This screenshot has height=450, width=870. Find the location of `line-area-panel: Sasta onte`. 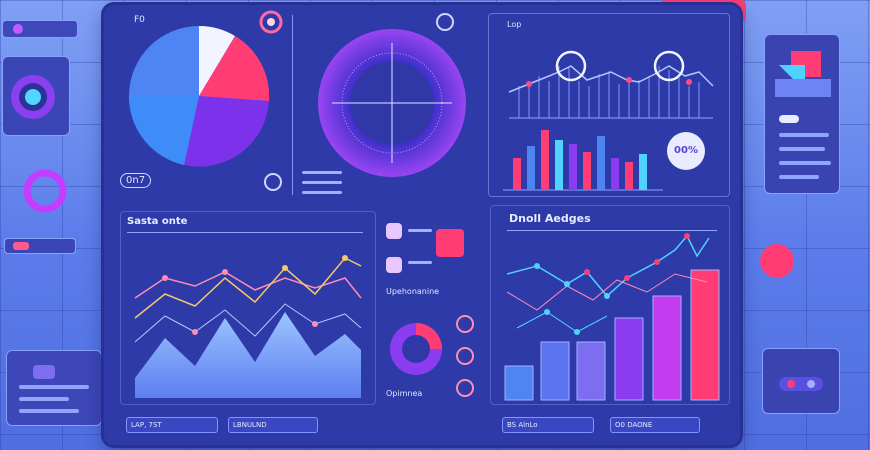

line-area-panel: Sasta onte is located at coordinates (248, 308).